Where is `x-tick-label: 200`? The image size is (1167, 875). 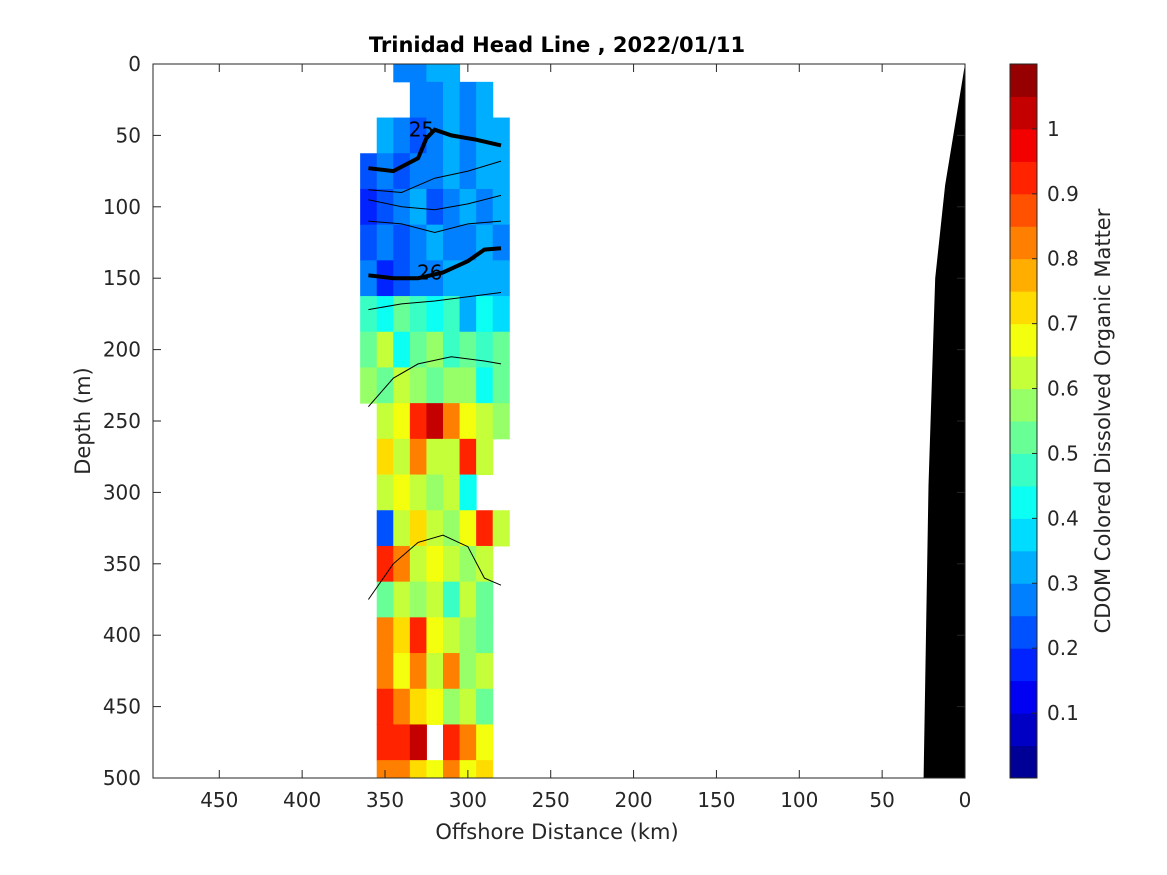
x-tick-label: 200 is located at coordinates (633, 800).